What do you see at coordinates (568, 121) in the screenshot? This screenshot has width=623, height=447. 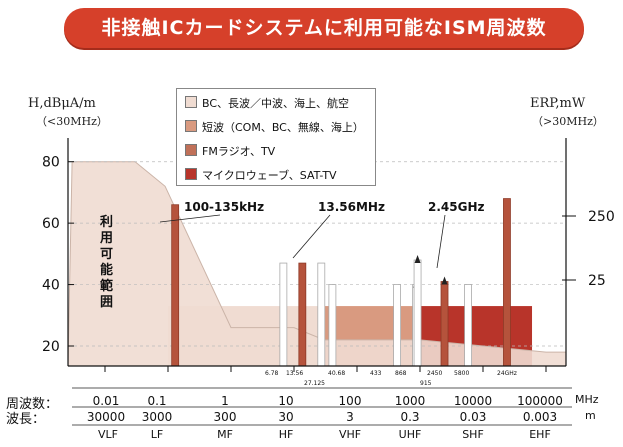 I see `right-axis-subunit: （>30MHz）` at bounding box center [568, 121].